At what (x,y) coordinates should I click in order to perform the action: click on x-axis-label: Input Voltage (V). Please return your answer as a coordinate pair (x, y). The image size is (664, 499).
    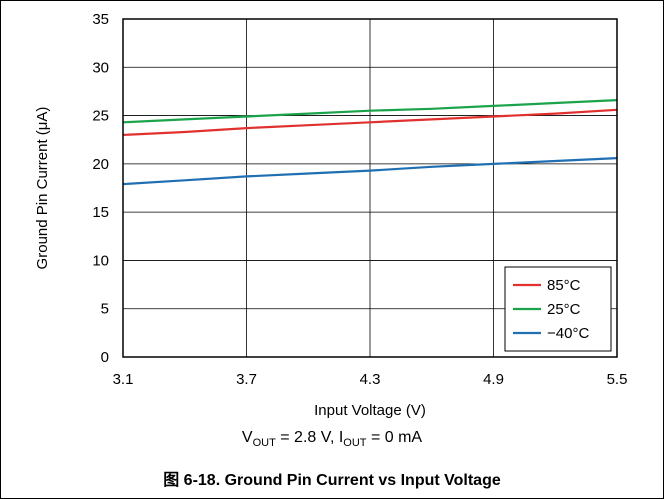
    Looking at the image, I should click on (370, 410).